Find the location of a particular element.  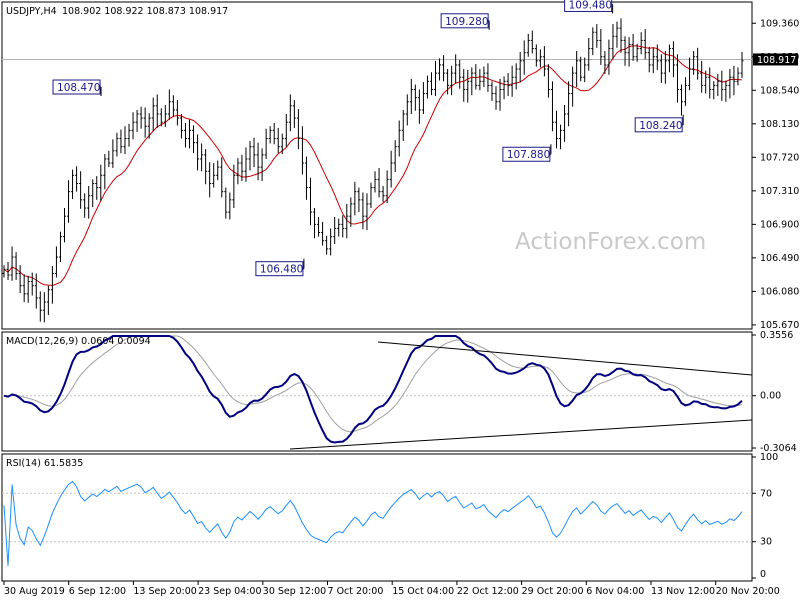

time-tick-label: 22 Oct 12:00 is located at coordinates (488, 591).